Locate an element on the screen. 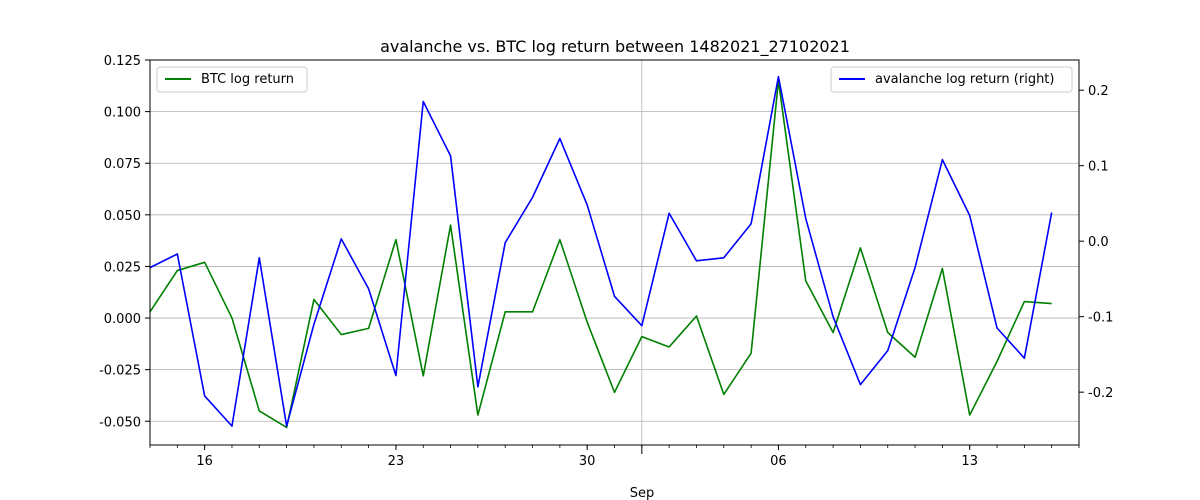  legend-right-label: avalanche log return (right) is located at coordinates (964, 79).